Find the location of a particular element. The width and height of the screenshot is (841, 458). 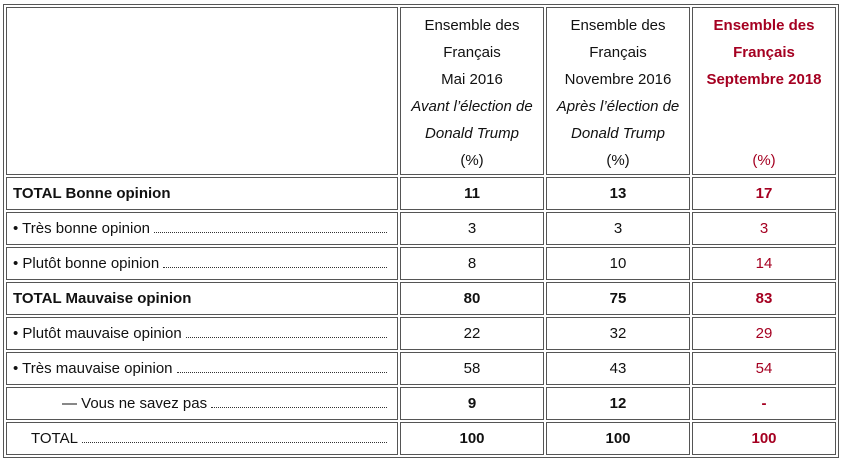

table-row: TOTAL 100 100 100 is located at coordinates (421, 438).